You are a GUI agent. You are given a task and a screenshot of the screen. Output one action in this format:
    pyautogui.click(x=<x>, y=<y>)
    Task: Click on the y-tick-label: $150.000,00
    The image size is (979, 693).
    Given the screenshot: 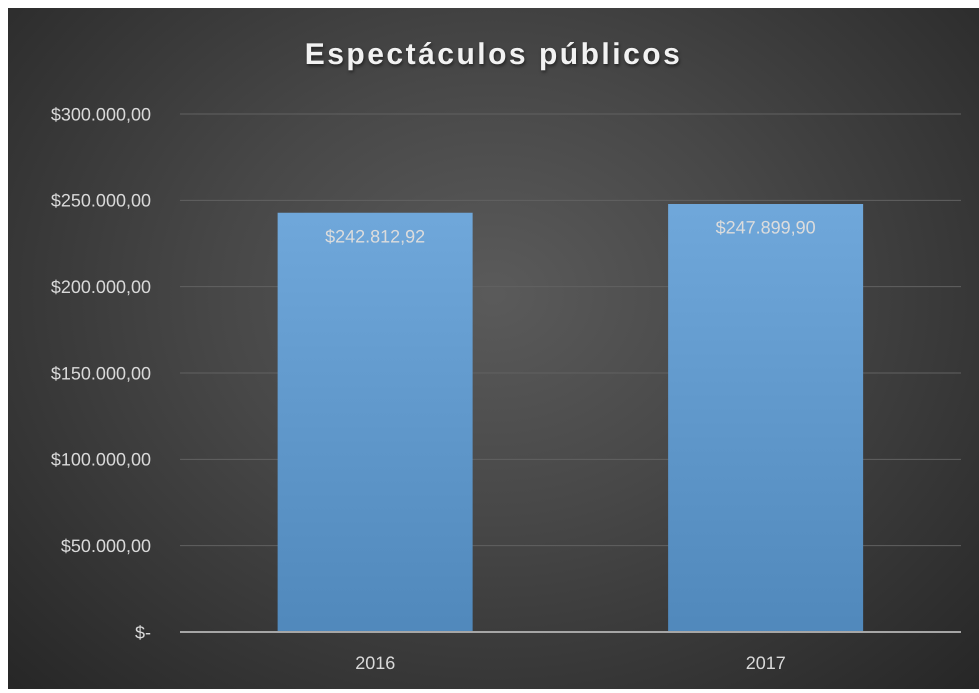 What is the action you would take?
    pyautogui.click(x=100, y=373)
    